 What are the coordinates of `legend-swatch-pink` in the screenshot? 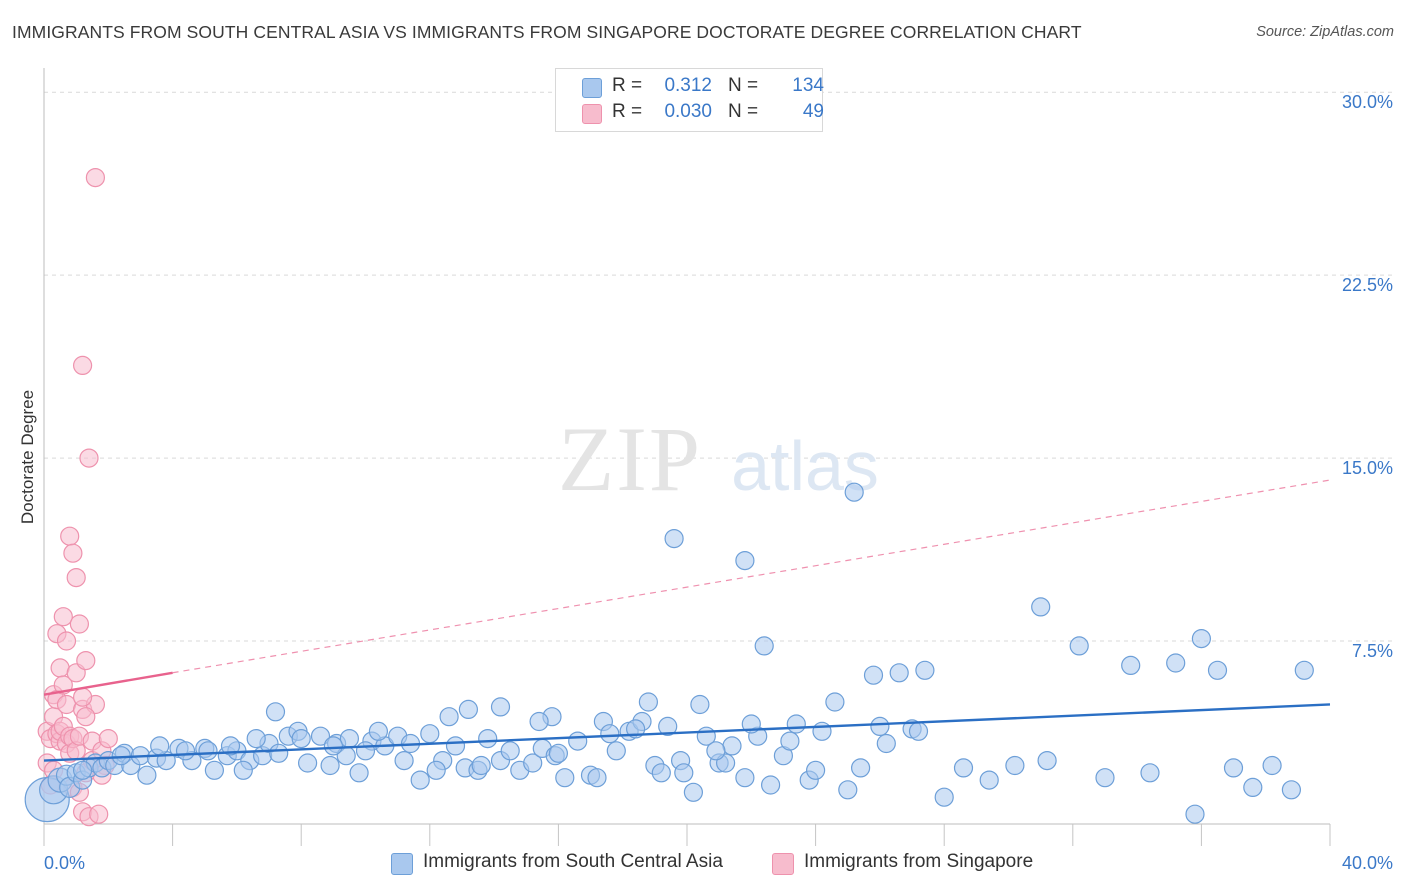 It's located at (592, 114).